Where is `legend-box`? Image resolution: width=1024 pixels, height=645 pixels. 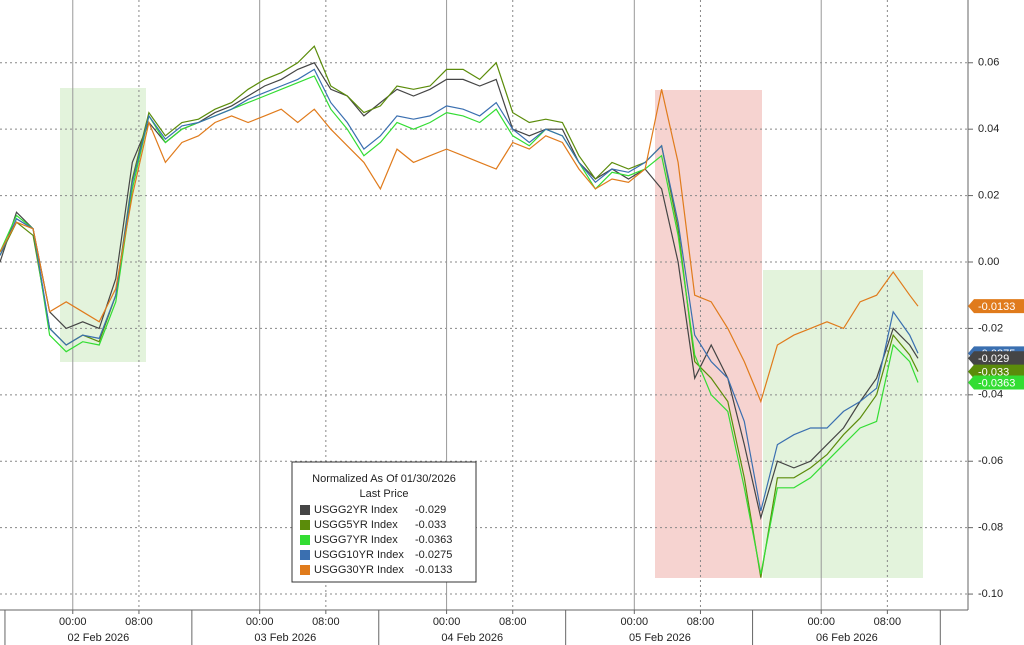 legend-box is located at coordinates (384, 522).